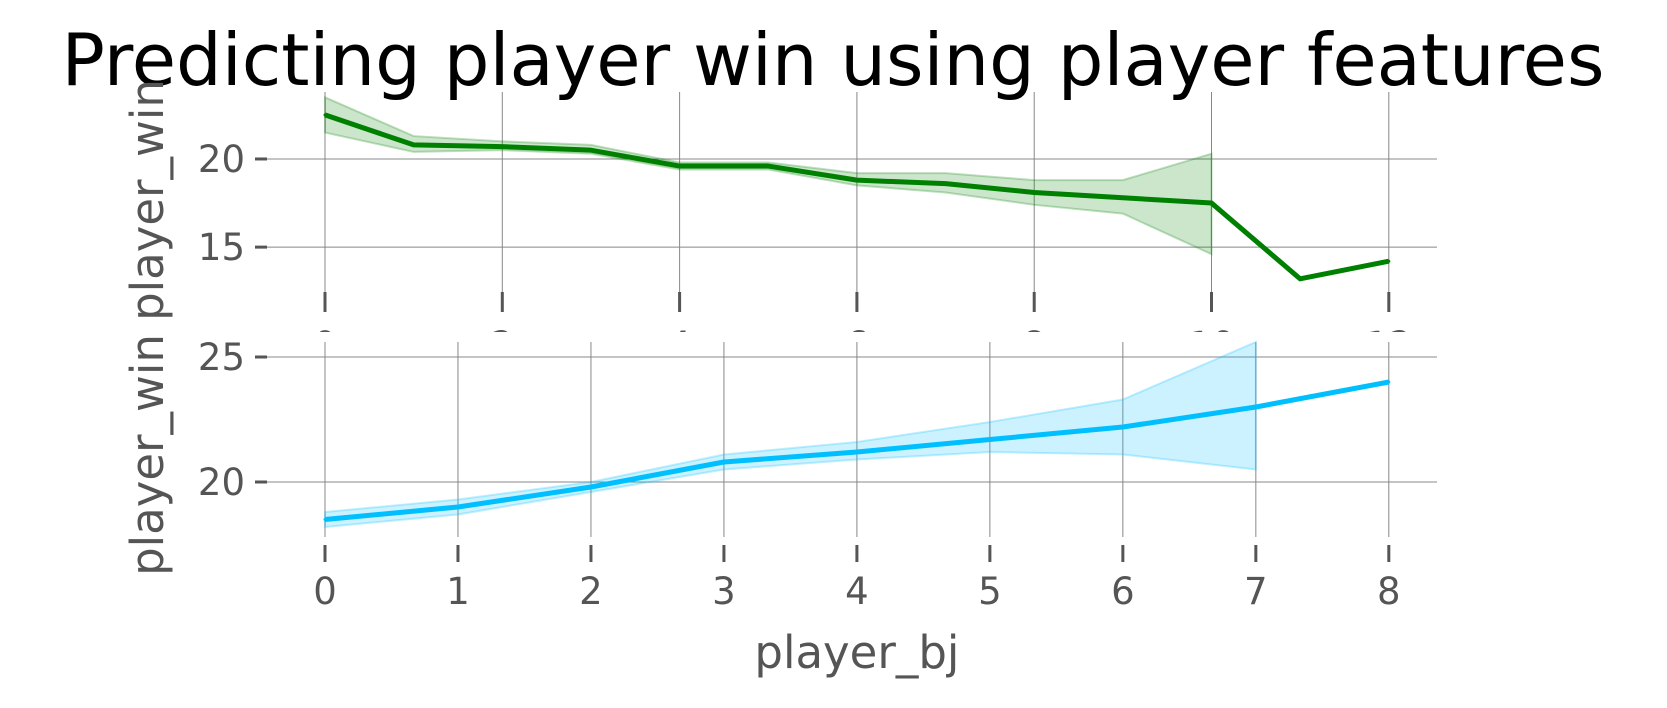  What do you see at coordinates (856, 652) in the screenshot?
I see `x-axis-label: player_bj` at bounding box center [856, 652].